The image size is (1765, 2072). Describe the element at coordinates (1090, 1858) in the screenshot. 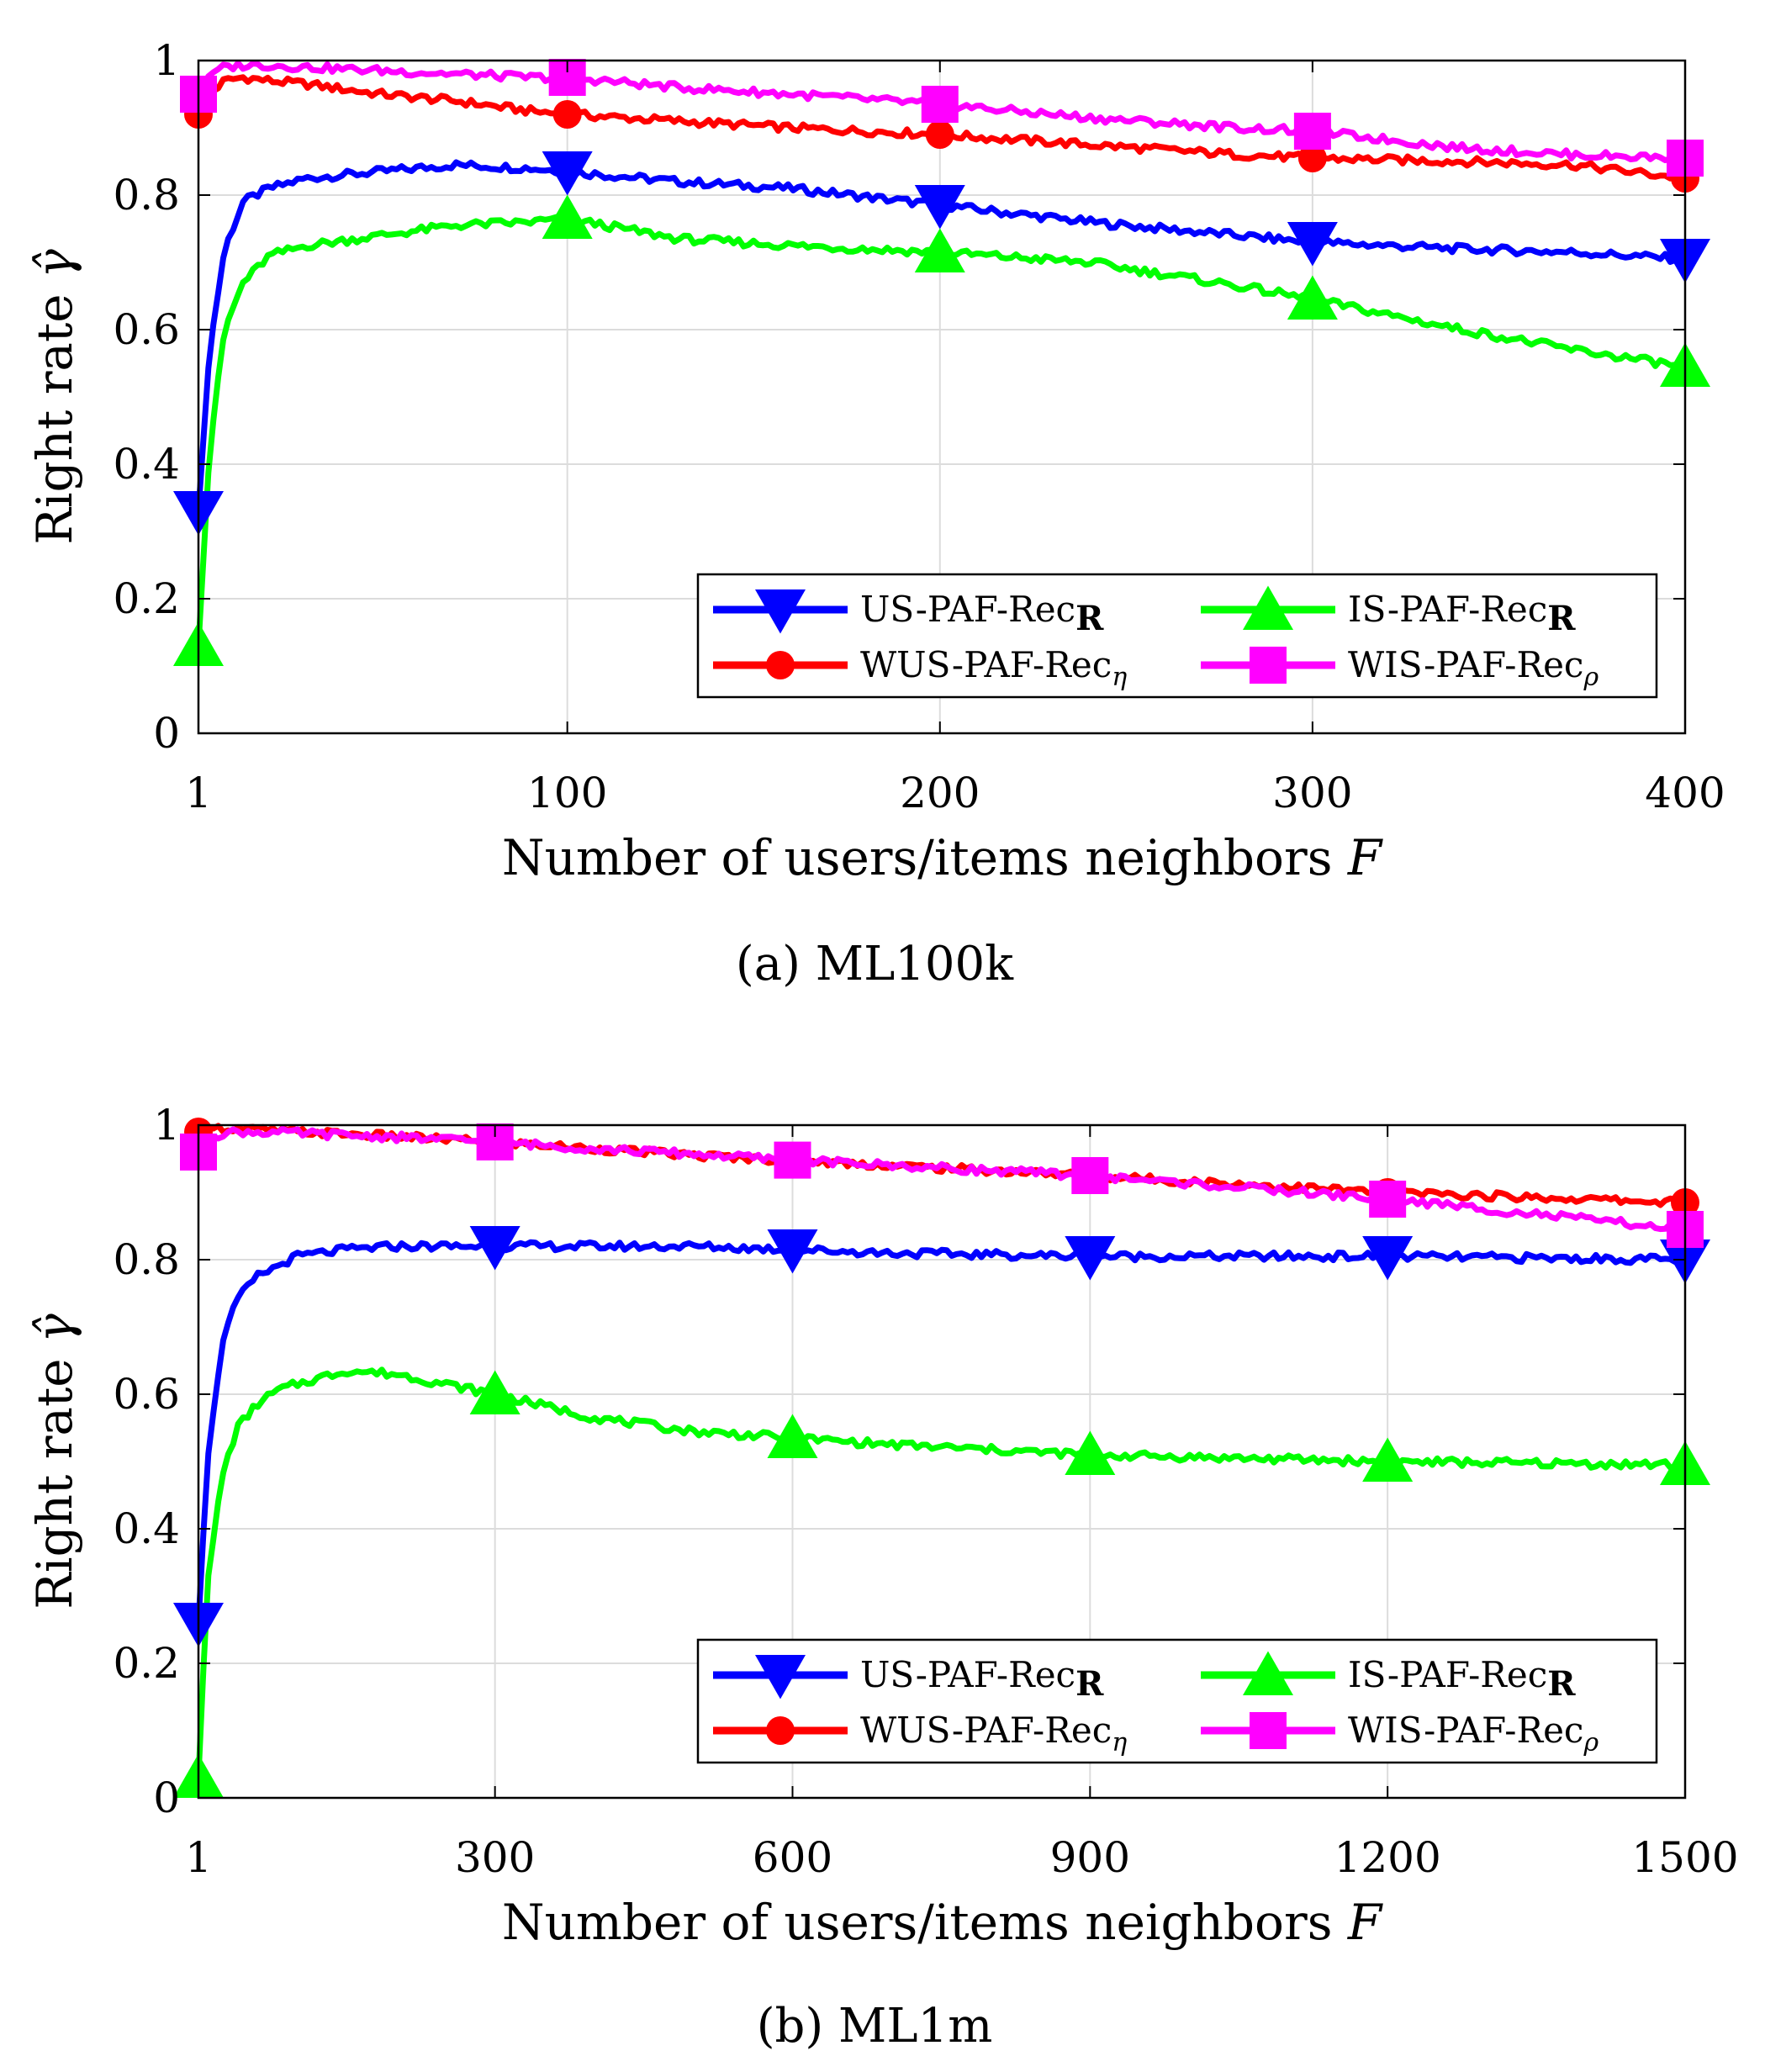

I see `x-tick-label: 900` at that location.